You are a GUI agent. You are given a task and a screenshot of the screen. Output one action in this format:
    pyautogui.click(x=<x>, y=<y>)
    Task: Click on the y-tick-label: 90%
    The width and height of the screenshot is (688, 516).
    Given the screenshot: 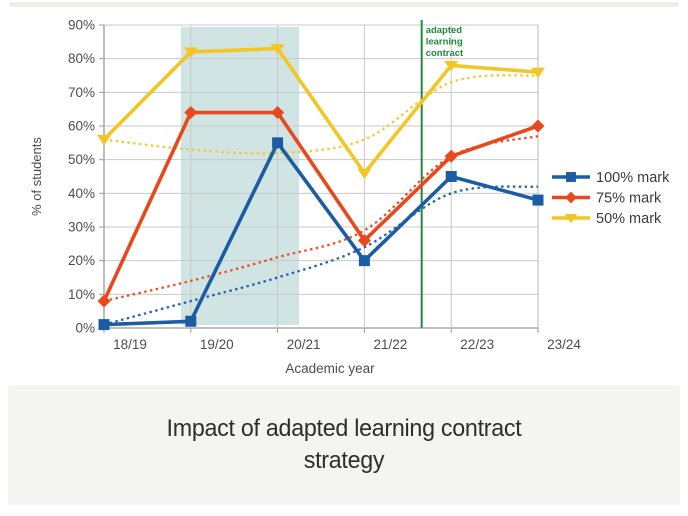 What is the action you would take?
    pyautogui.click(x=81, y=25)
    